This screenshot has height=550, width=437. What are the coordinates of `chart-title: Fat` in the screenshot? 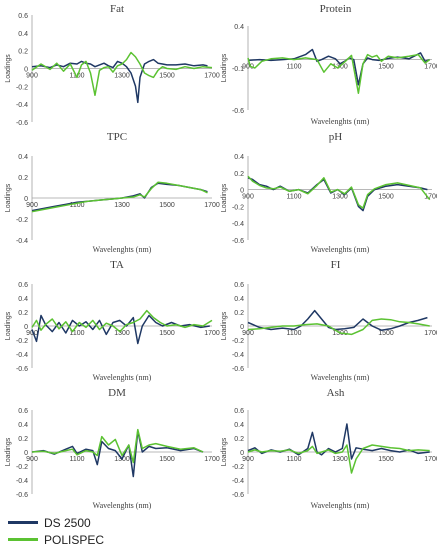 It's located at (117, 9).